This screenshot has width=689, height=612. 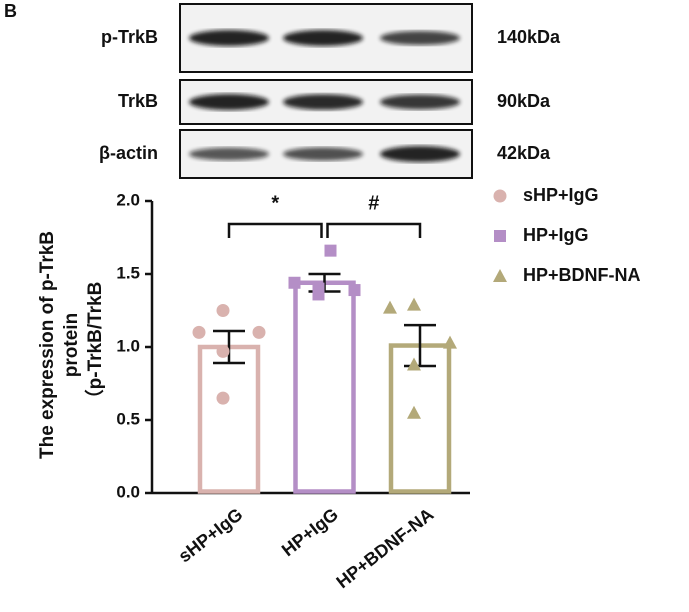 I want to click on legend-label: sHP+IgG, so click(x=561, y=195).